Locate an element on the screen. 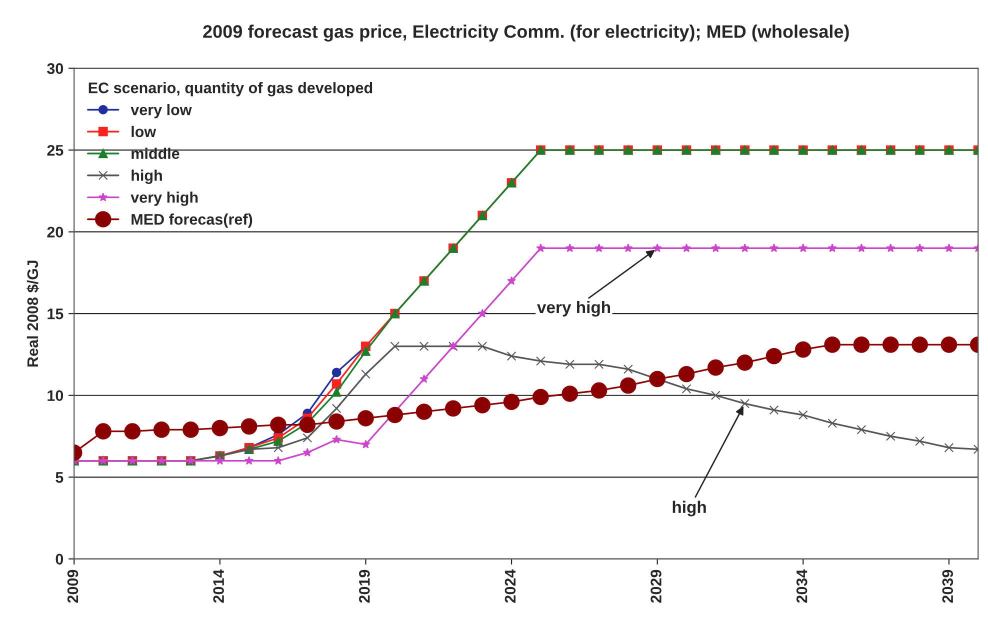 Image resolution: width=988 pixels, height=621 pixels. x-tick-label: 2034 is located at coordinates (802, 586).